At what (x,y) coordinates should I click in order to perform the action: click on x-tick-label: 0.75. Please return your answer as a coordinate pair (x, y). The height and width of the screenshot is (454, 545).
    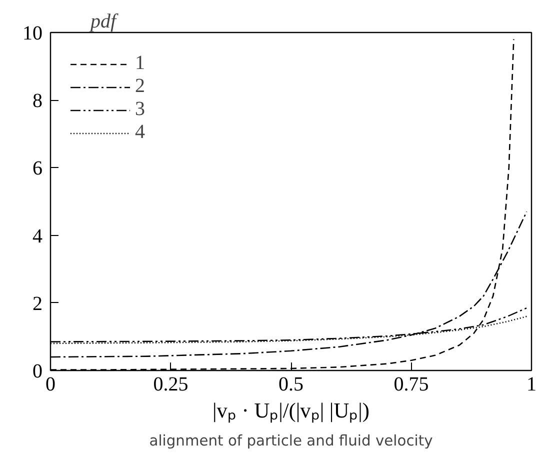
    Looking at the image, I should click on (411, 385).